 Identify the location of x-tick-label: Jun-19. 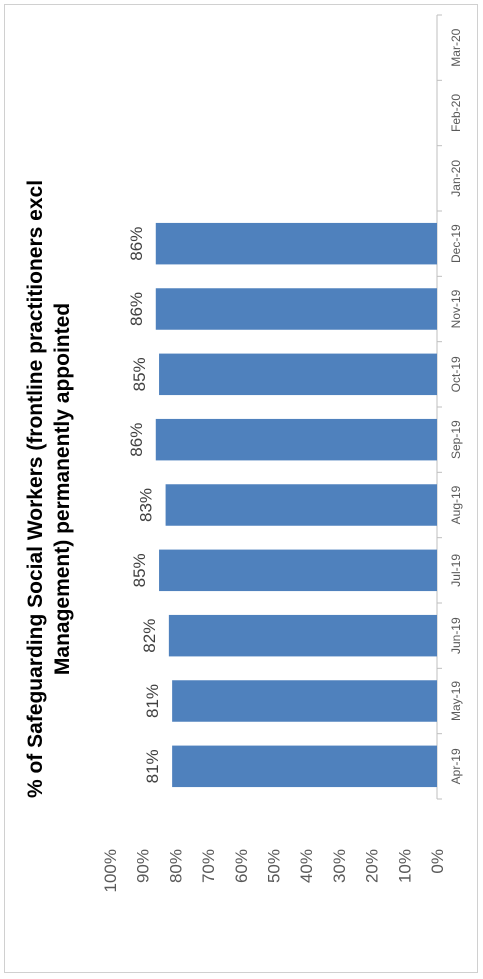
(456, 635).